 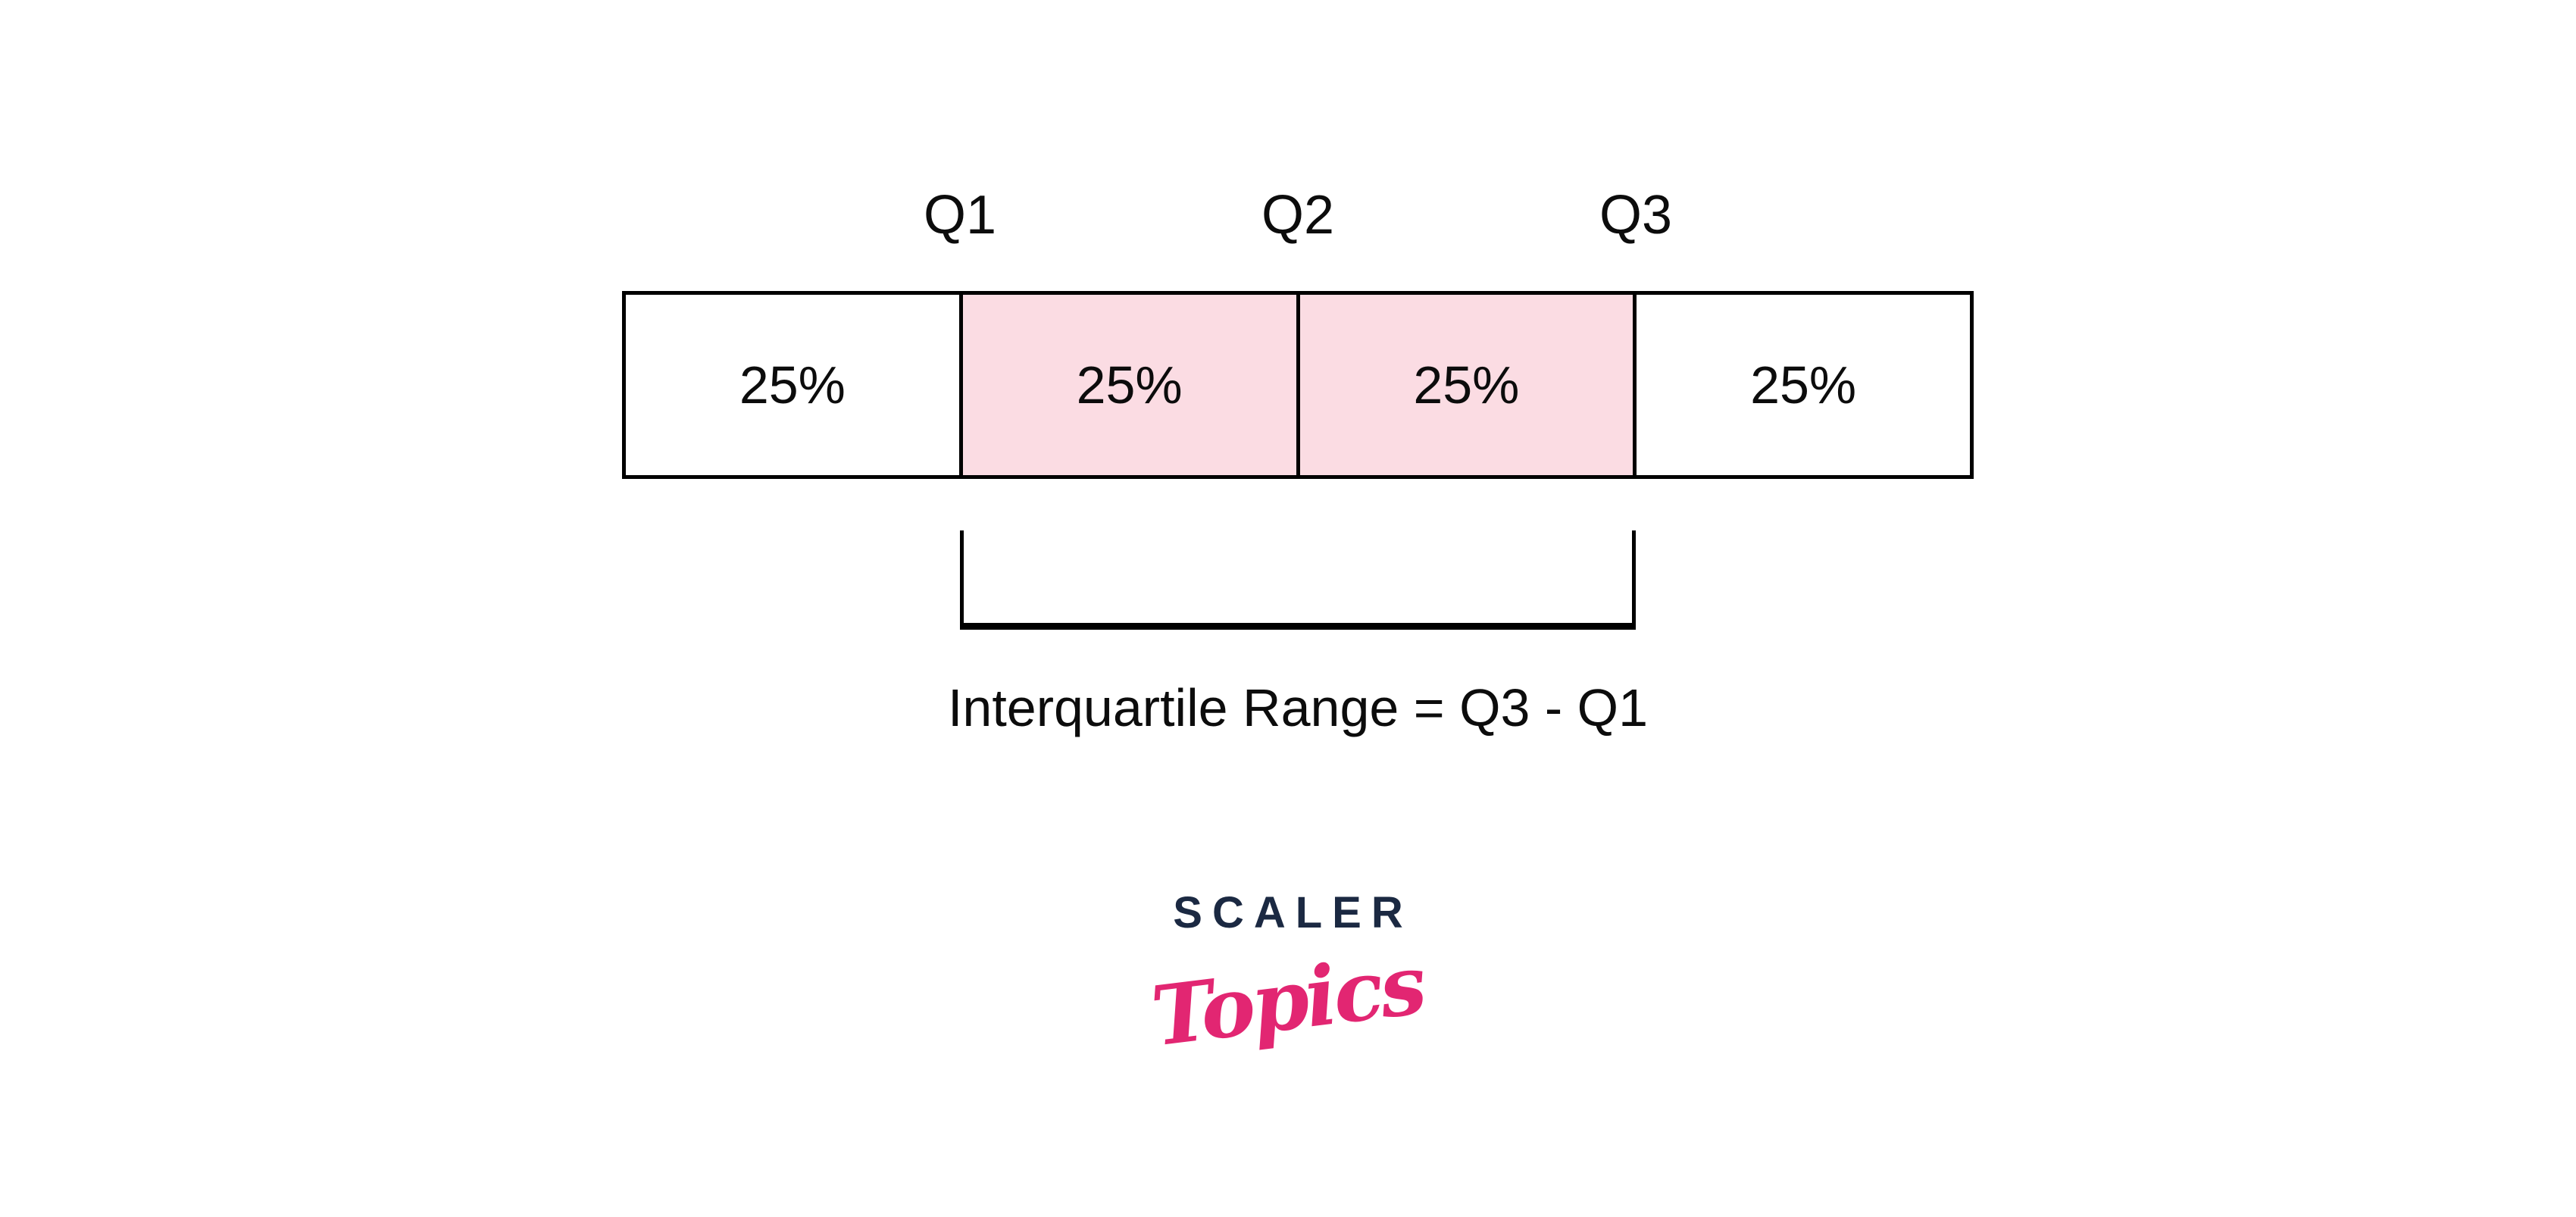 I want to click on quartile-segment-1: 25%, so click(x=794, y=385).